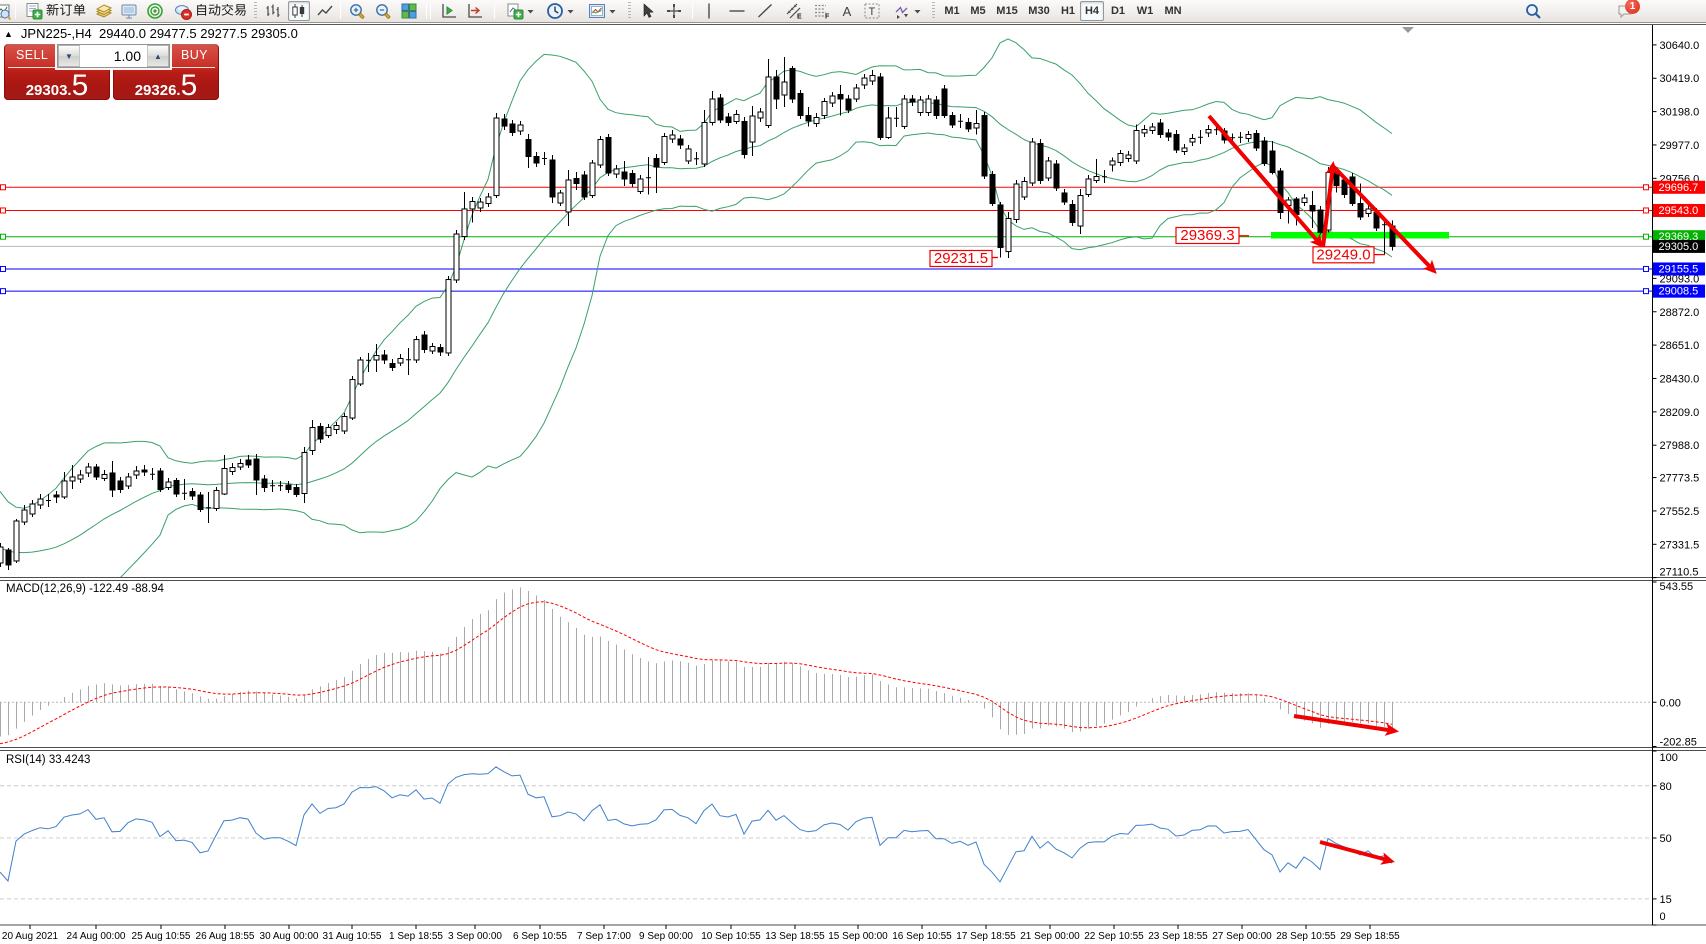 The width and height of the screenshot is (1706, 944). I want to click on price-callout: 29249.0, so click(1348, 255).